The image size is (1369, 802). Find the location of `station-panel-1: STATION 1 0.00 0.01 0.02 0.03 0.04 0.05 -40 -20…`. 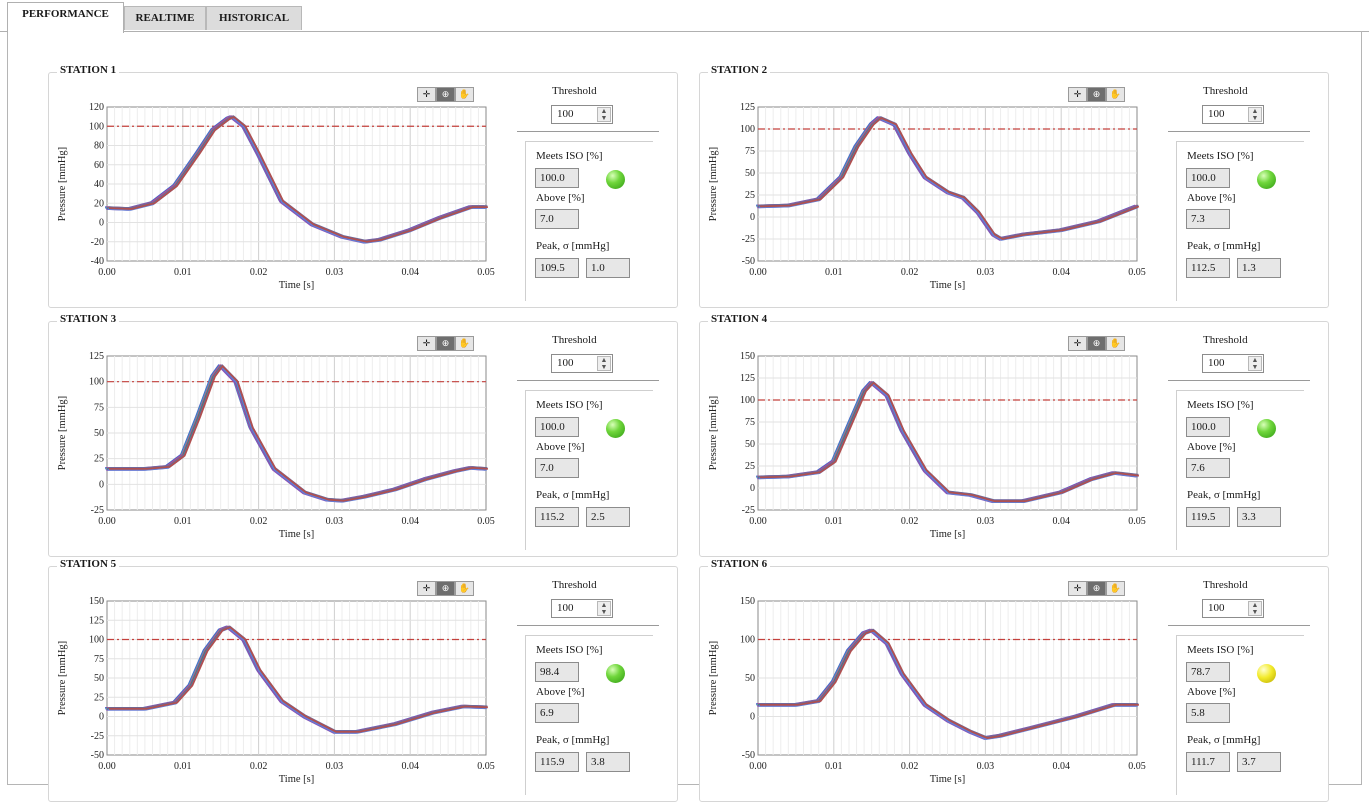

station-panel-1: STATION 1 0.00 0.01 0.02 0.03 0.04 0.05 -40 -20… is located at coordinates (363, 186).